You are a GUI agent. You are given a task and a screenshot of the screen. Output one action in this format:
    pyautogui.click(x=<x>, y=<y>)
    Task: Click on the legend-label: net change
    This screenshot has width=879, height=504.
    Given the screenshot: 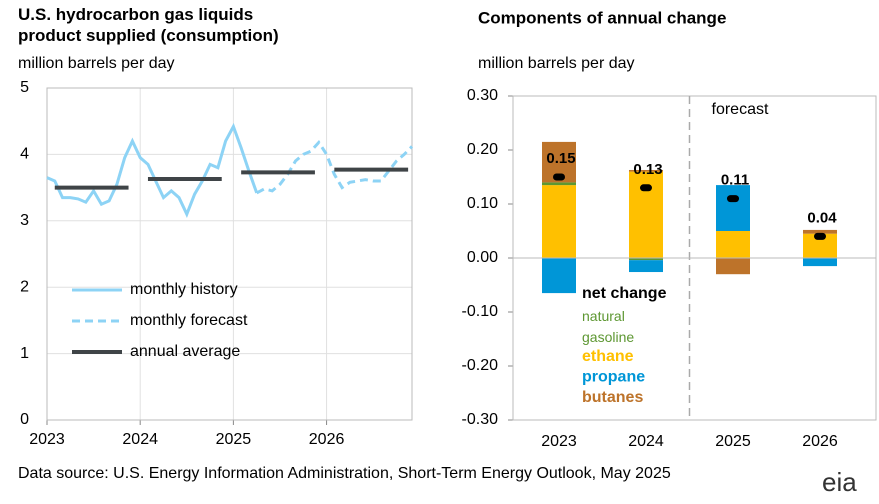 What is the action you would take?
    pyautogui.click(x=624, y=293)
    